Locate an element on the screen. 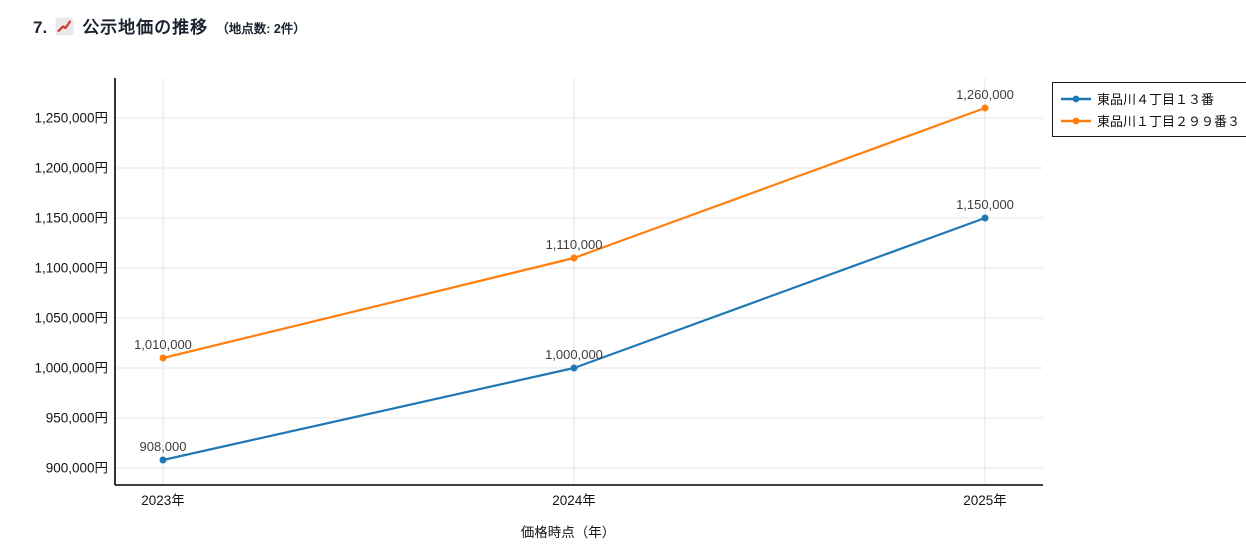 The image size is (1246, 553). y-tick-label: 1,200,000円 is located at coordinates (71, 168).